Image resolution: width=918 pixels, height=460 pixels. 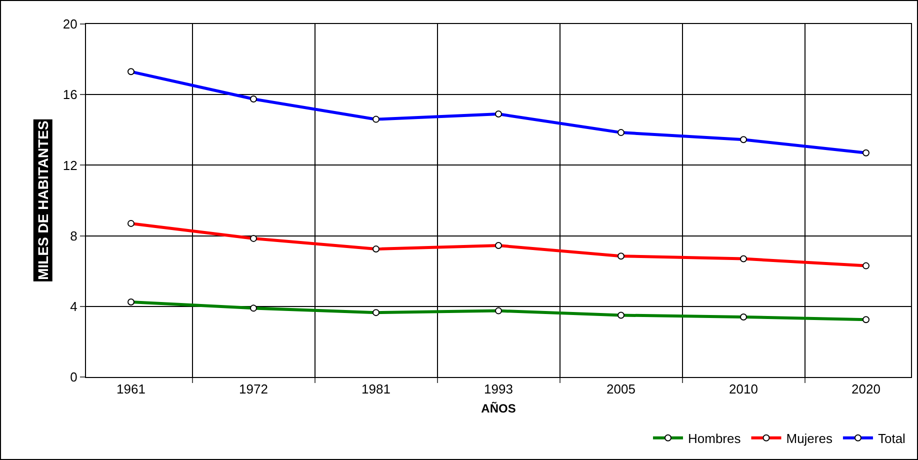 I want to click on x-tick-label: 2020, so click(x=866, y=389).